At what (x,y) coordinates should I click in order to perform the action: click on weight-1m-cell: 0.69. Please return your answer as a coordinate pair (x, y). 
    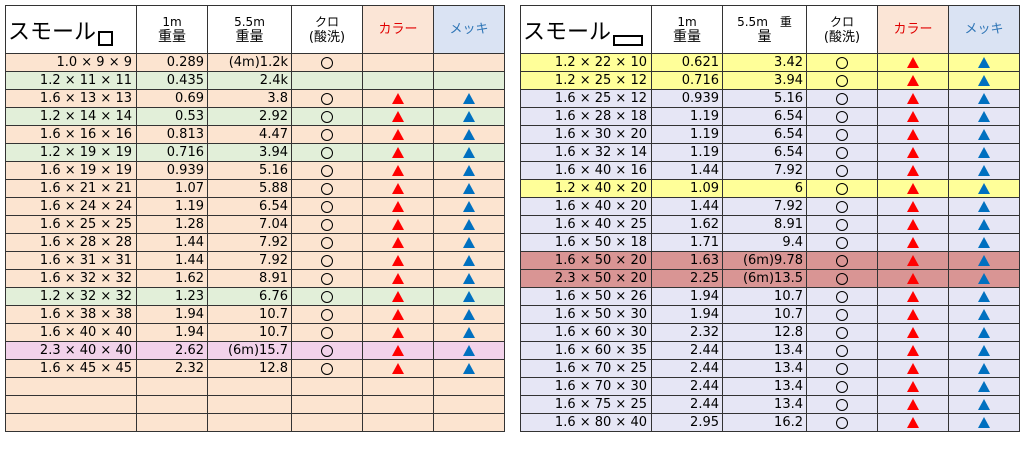
    Looking at the image, I should click on (172, 98).